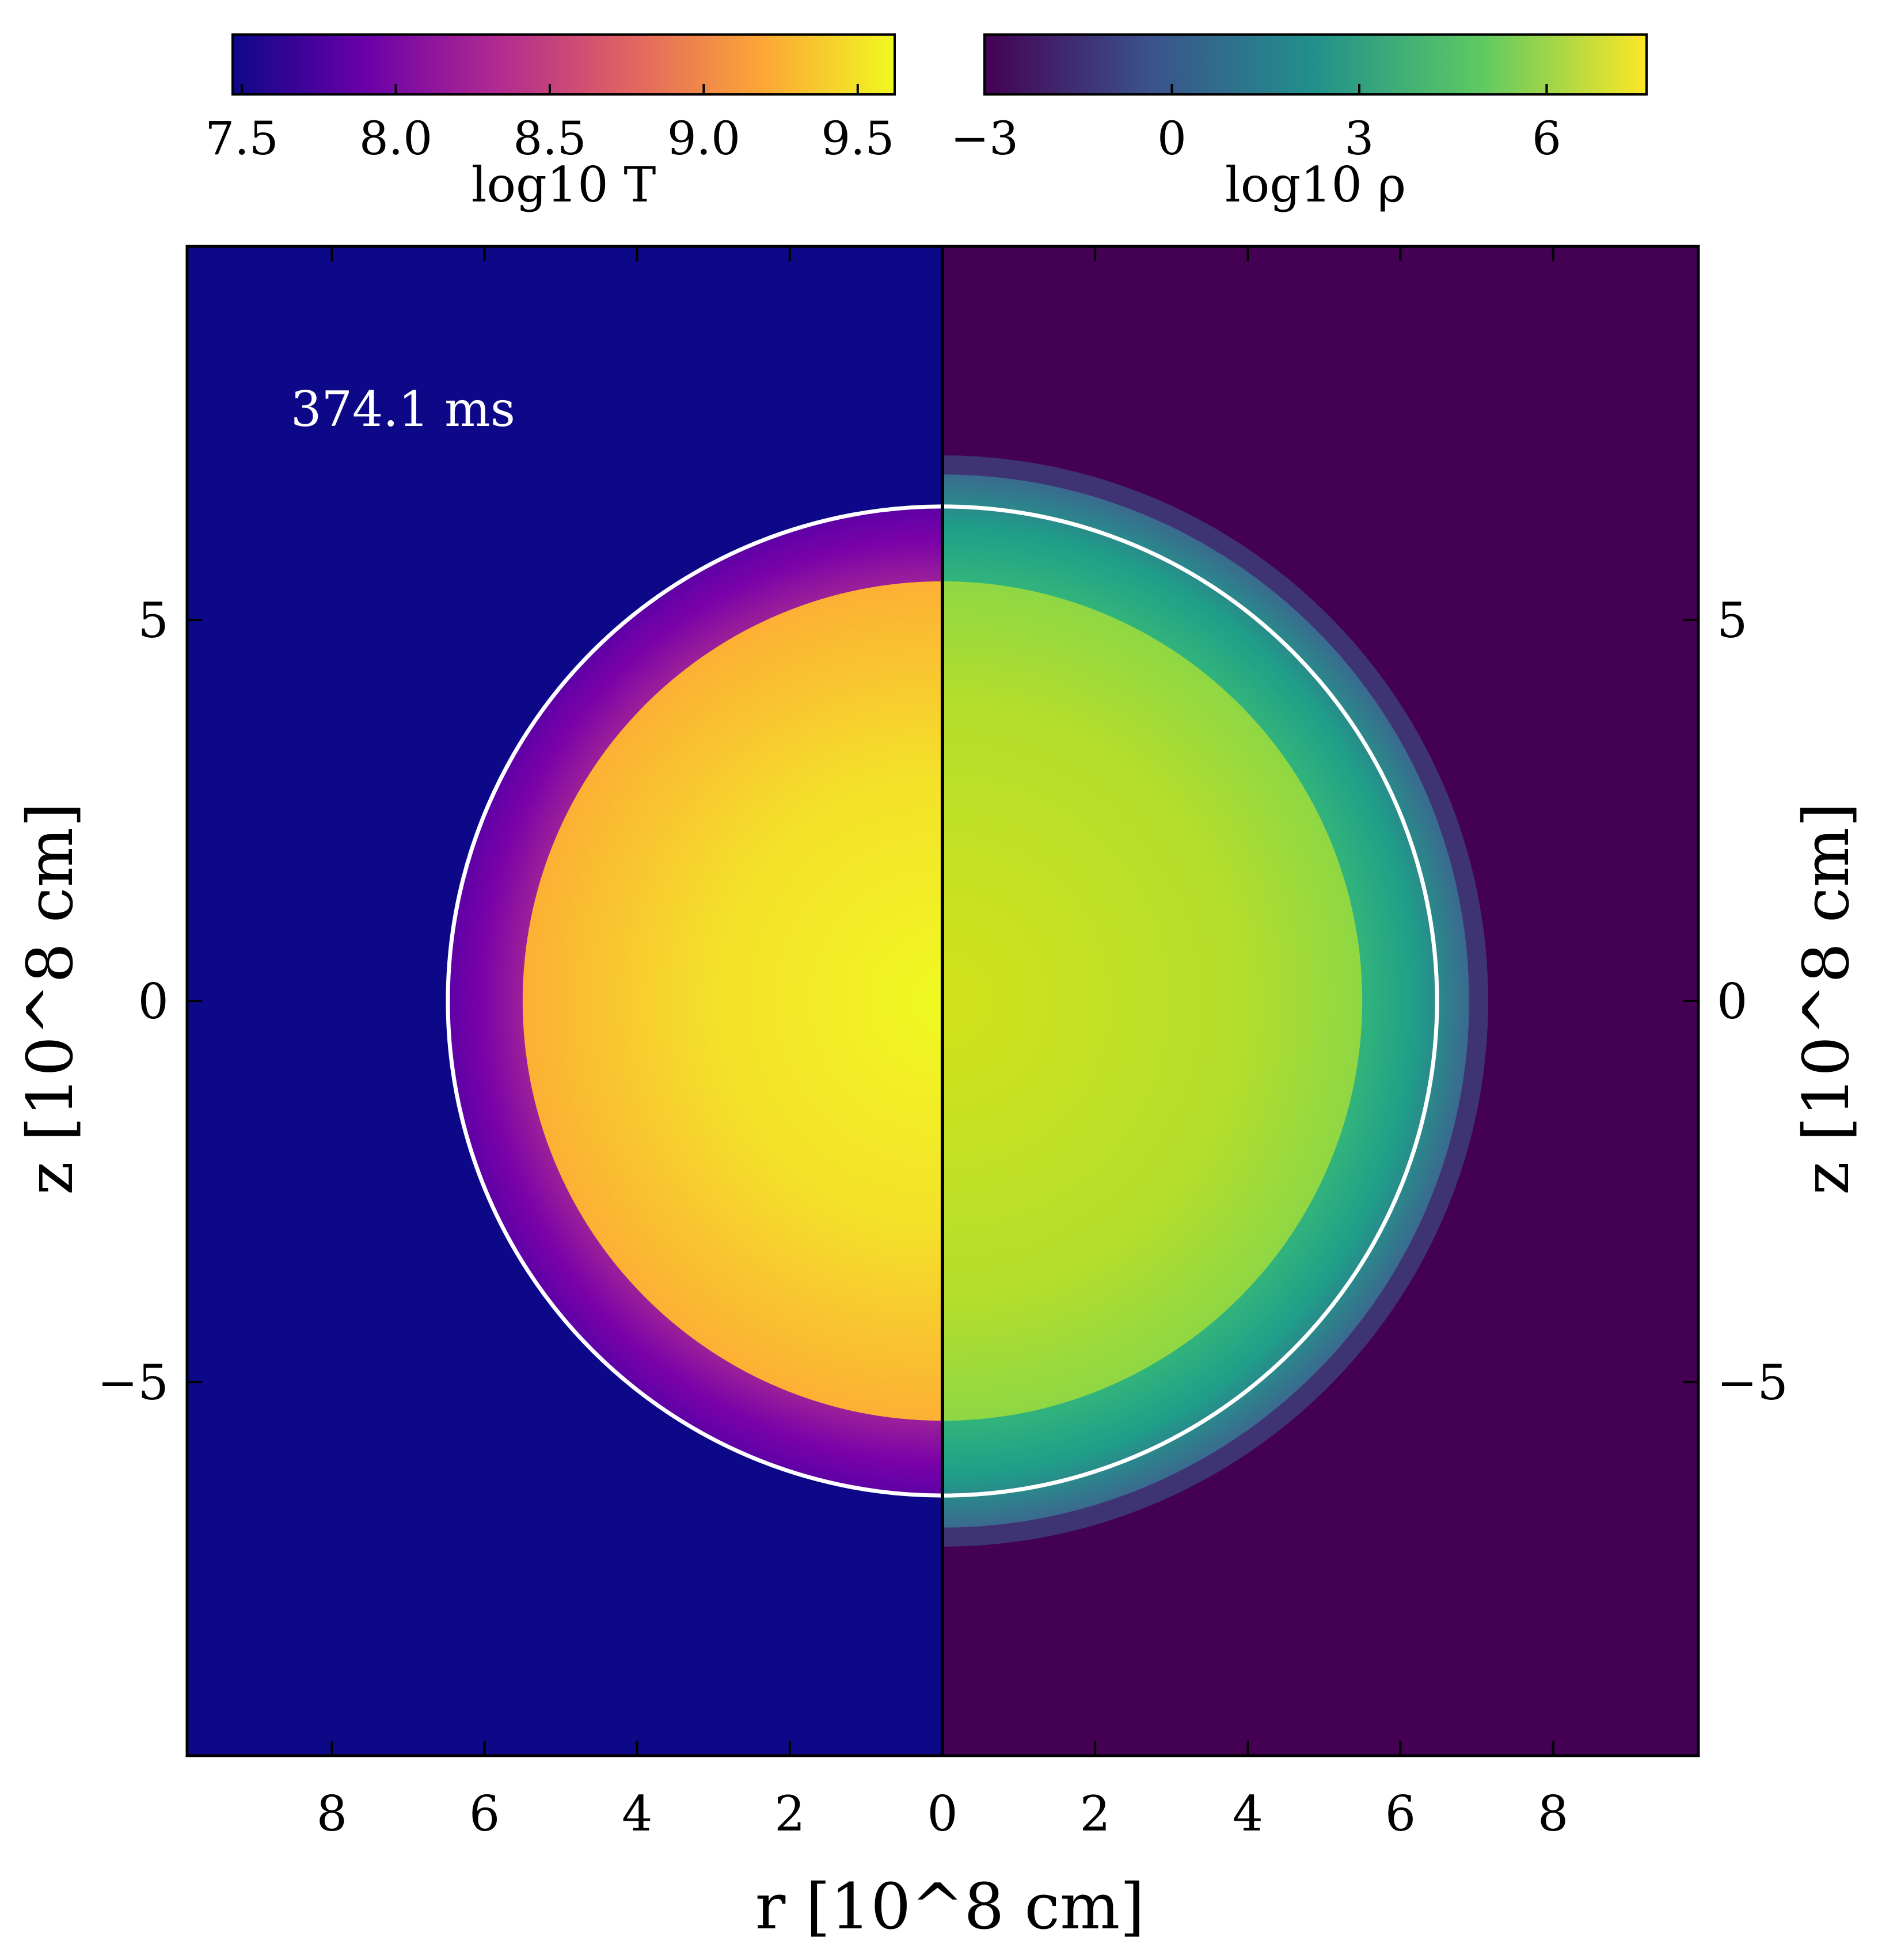  What do you see at coordinates (154, 1001) in the screenshot?
I see `y-tick-label-left: 0` at bounding box center [154, 1001].